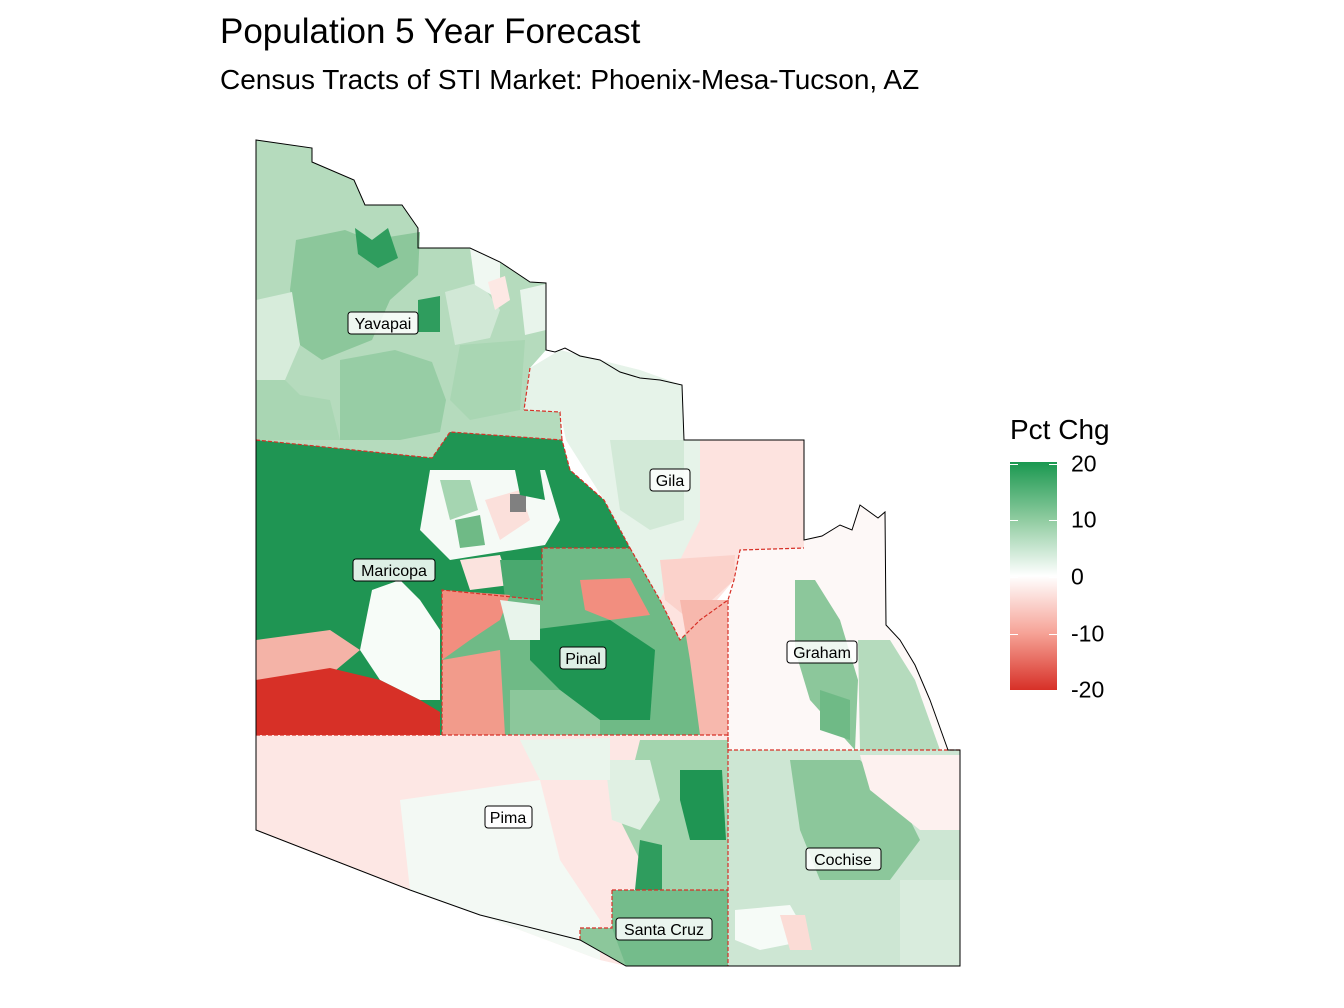 The image size is (1344, 1008). Describe the element at coordinates (1077, 576) in the screenshot. I see `legend-tick-label: 0` at that location.